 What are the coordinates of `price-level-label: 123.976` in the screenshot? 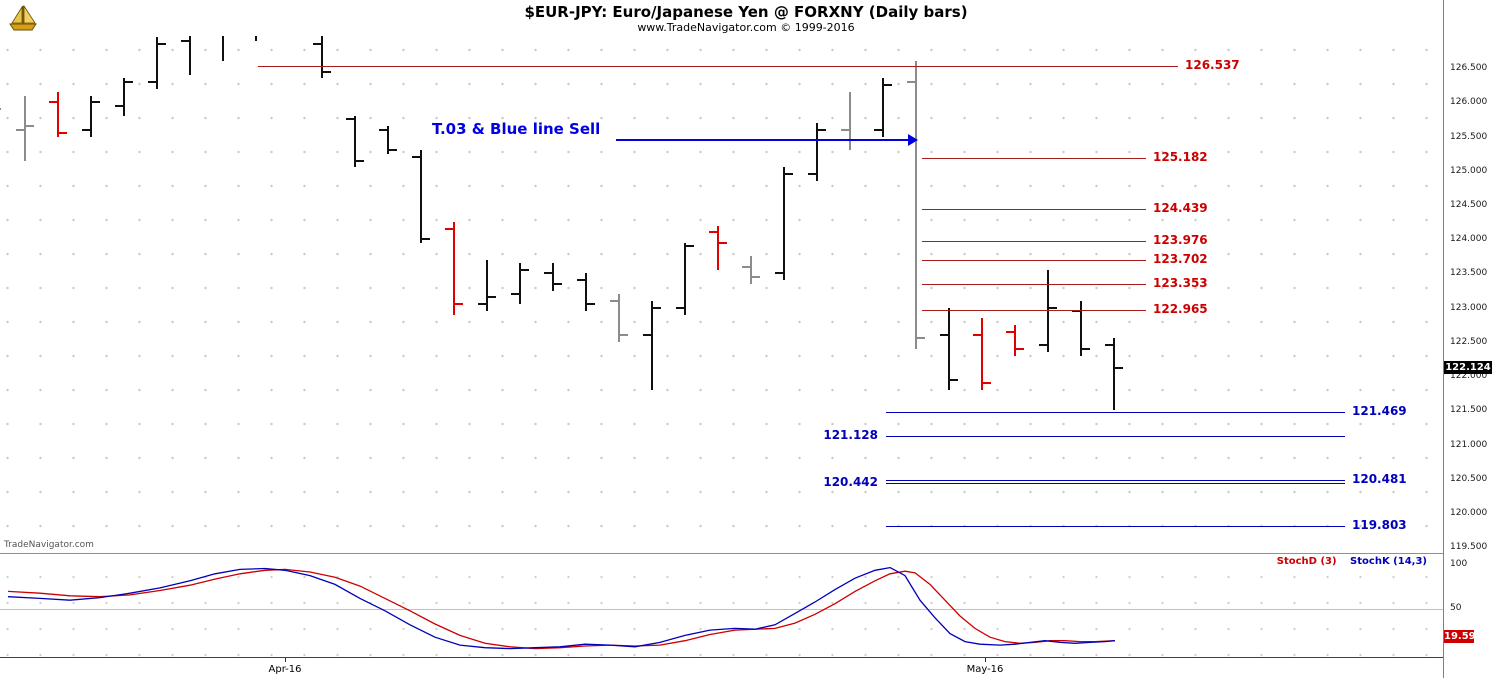 It's located at (1180, 240).